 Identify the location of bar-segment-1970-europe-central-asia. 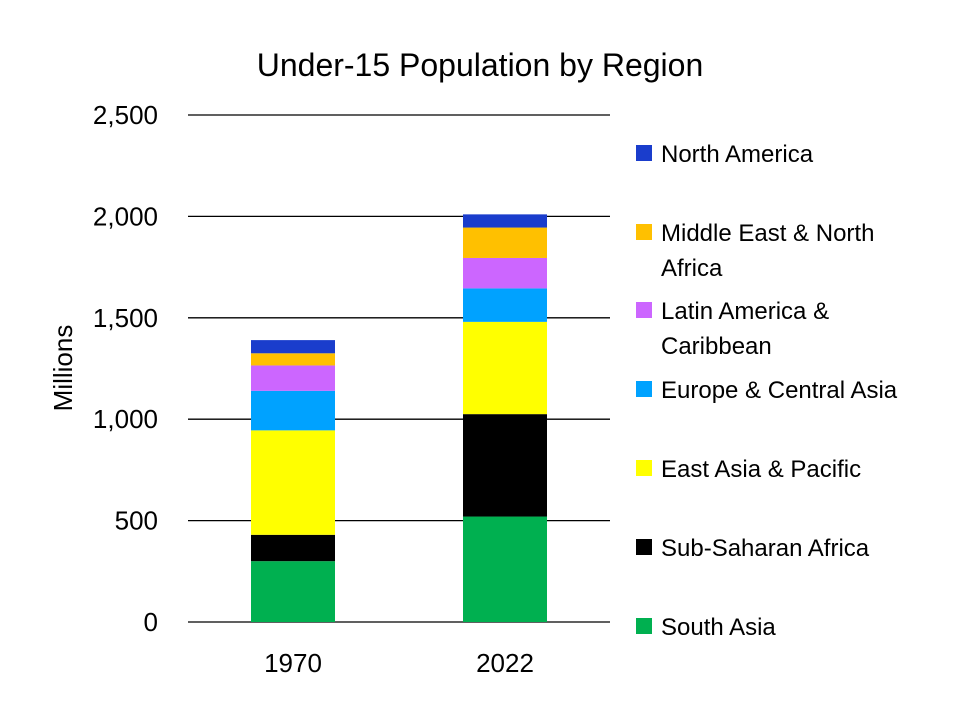
(293, 410).